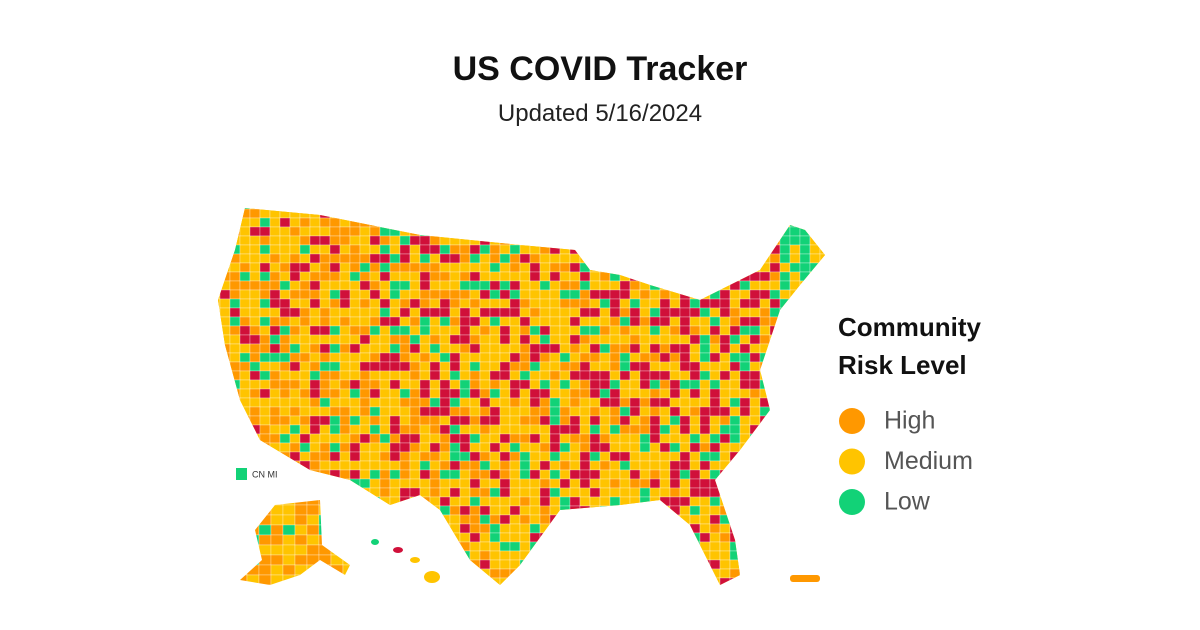 The image size is (1200, 630). Describe the element at coordinates (907, 502) in the screenshot. I see `legend-label: Low` at that location.